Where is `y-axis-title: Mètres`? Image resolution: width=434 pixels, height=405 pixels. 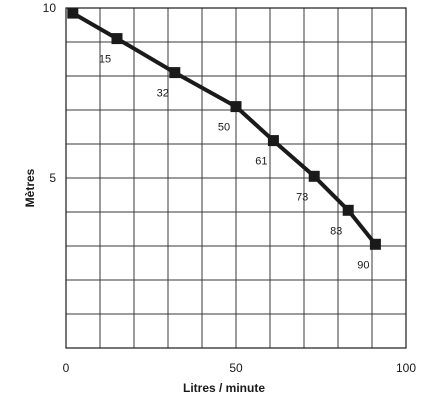 y-axis-title: Mètres is located at coordinates (30, 187).